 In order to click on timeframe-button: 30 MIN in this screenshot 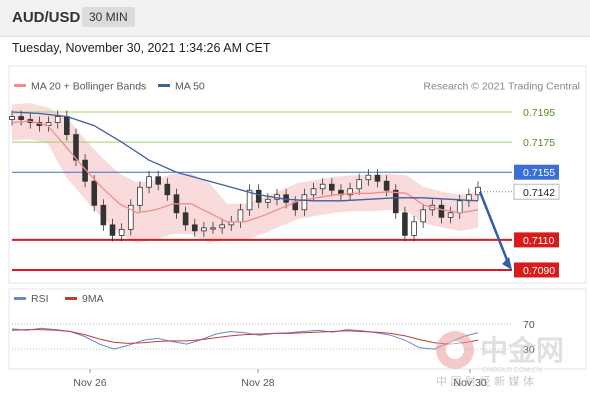, I will do `click(108, 17)`.